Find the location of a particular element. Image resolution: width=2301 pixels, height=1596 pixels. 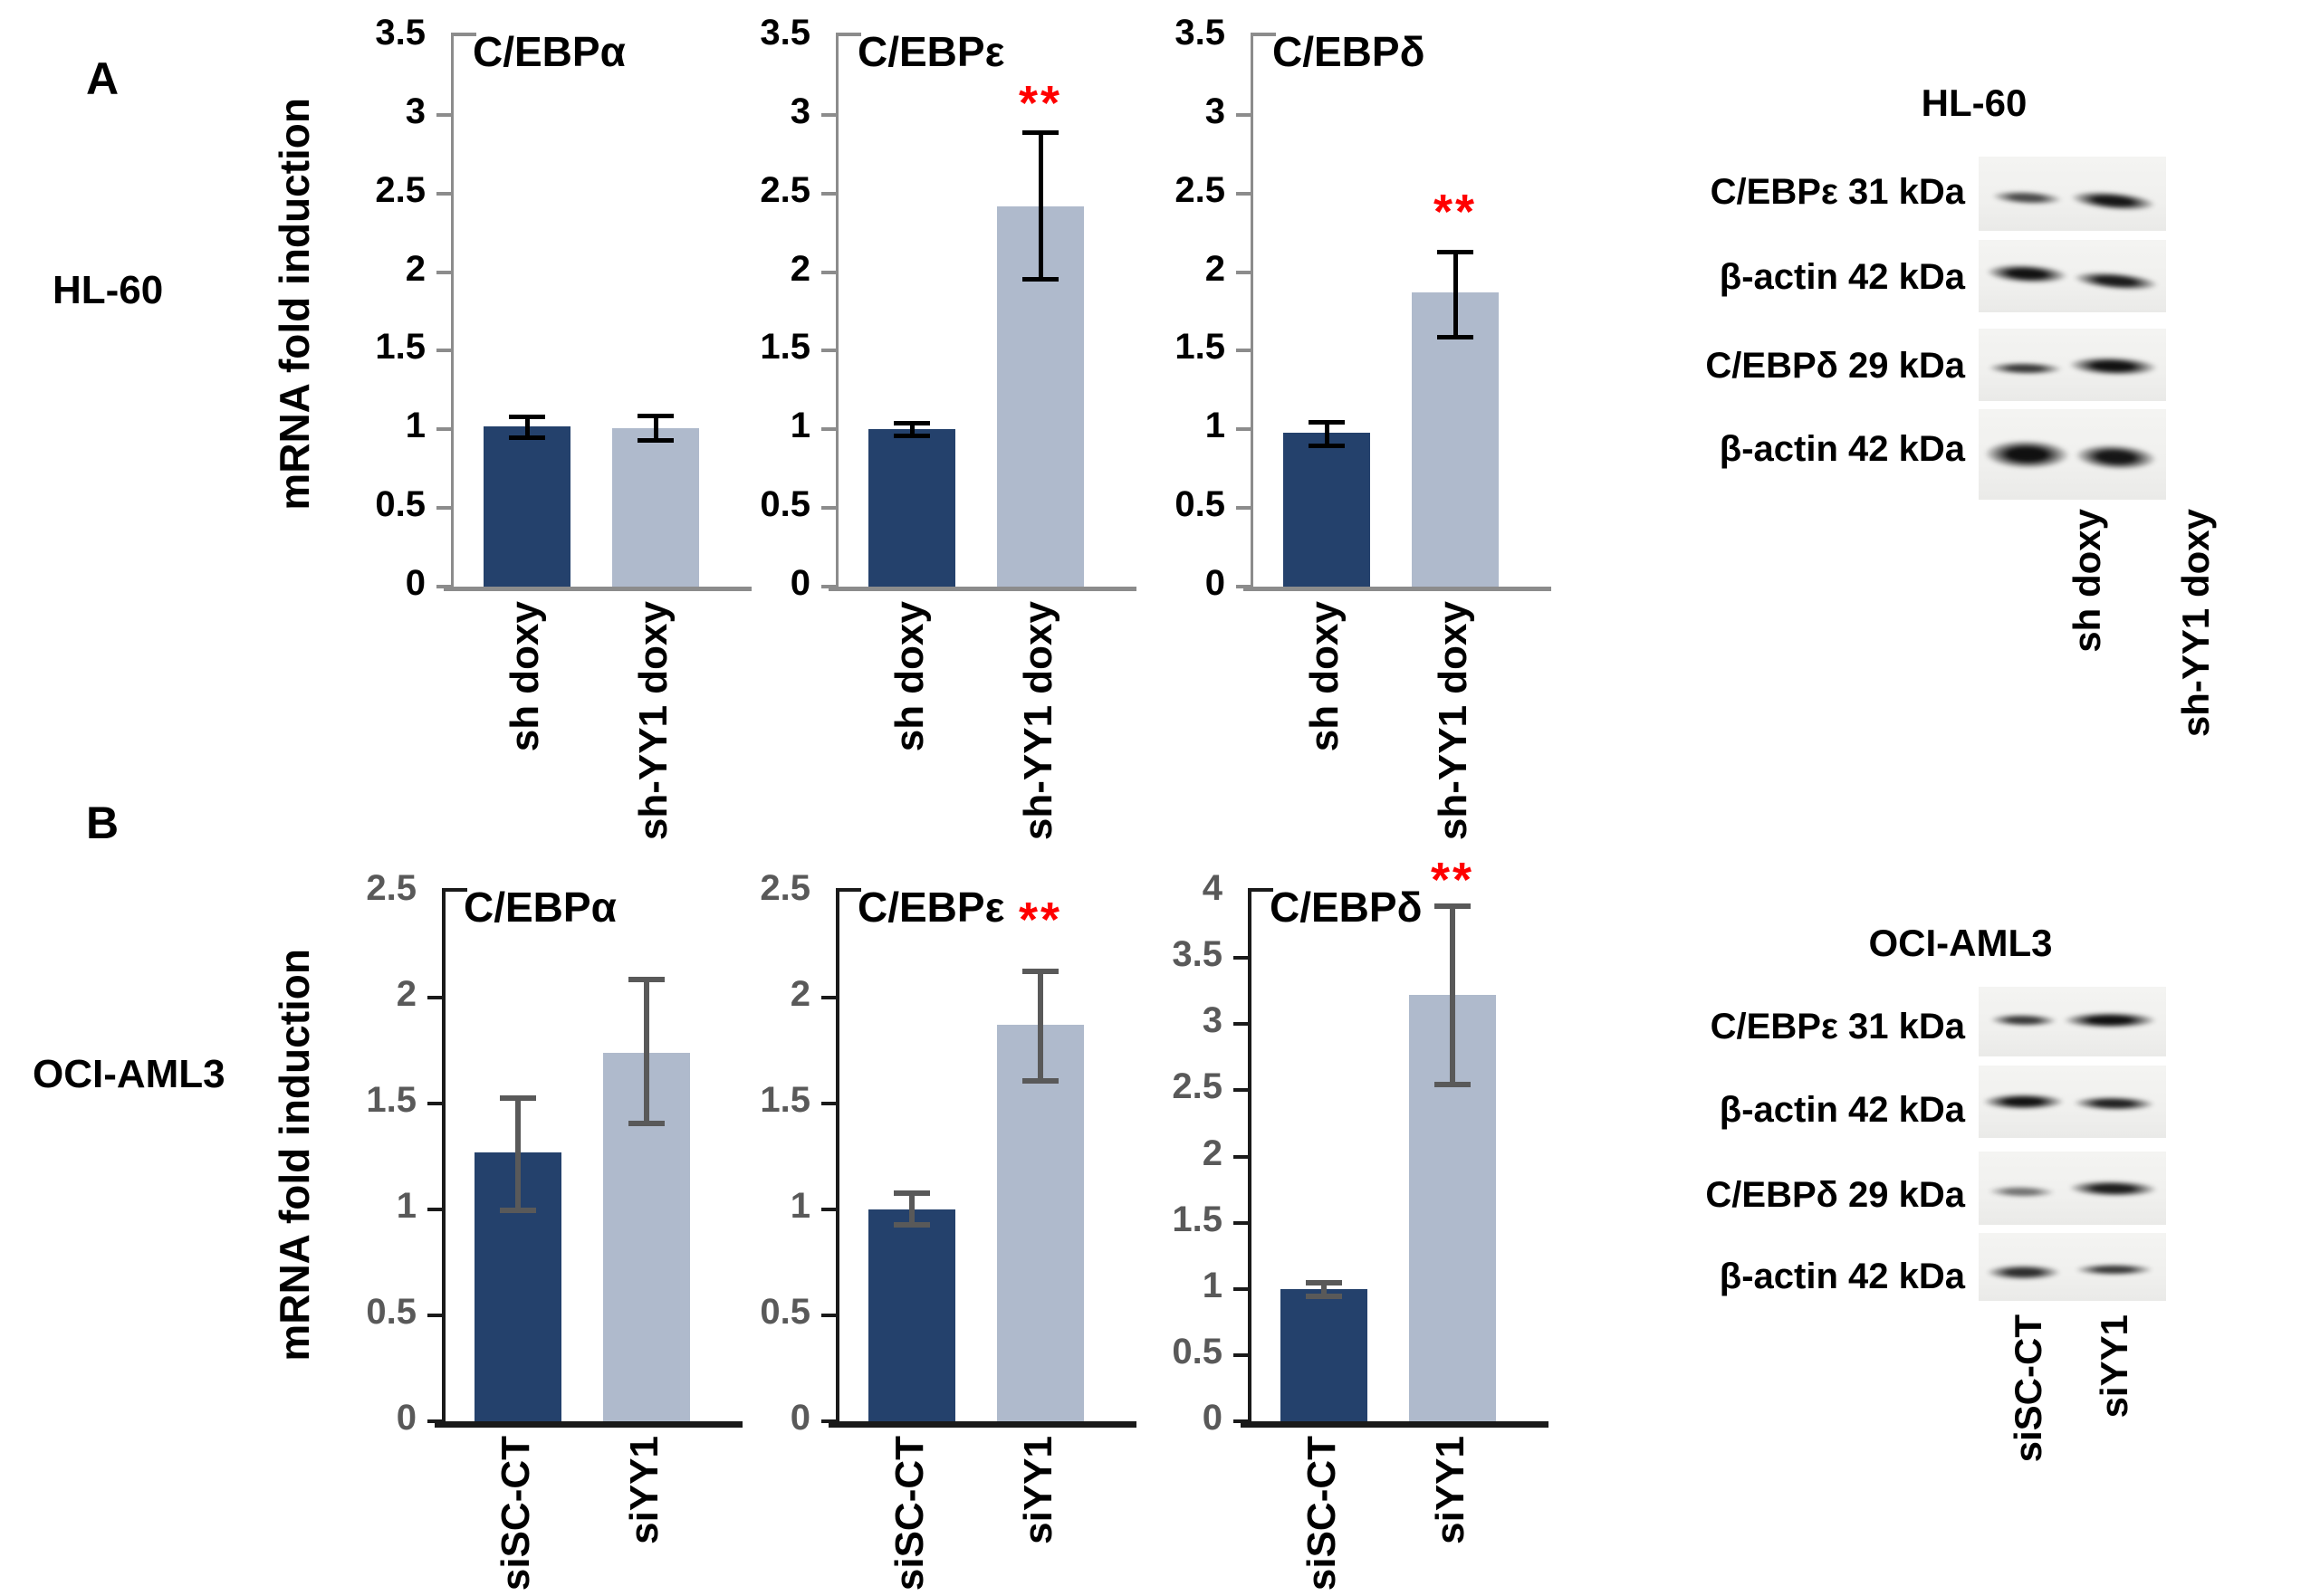

y-axis-tick-label: 4 is located at coordinates (1212, 888).